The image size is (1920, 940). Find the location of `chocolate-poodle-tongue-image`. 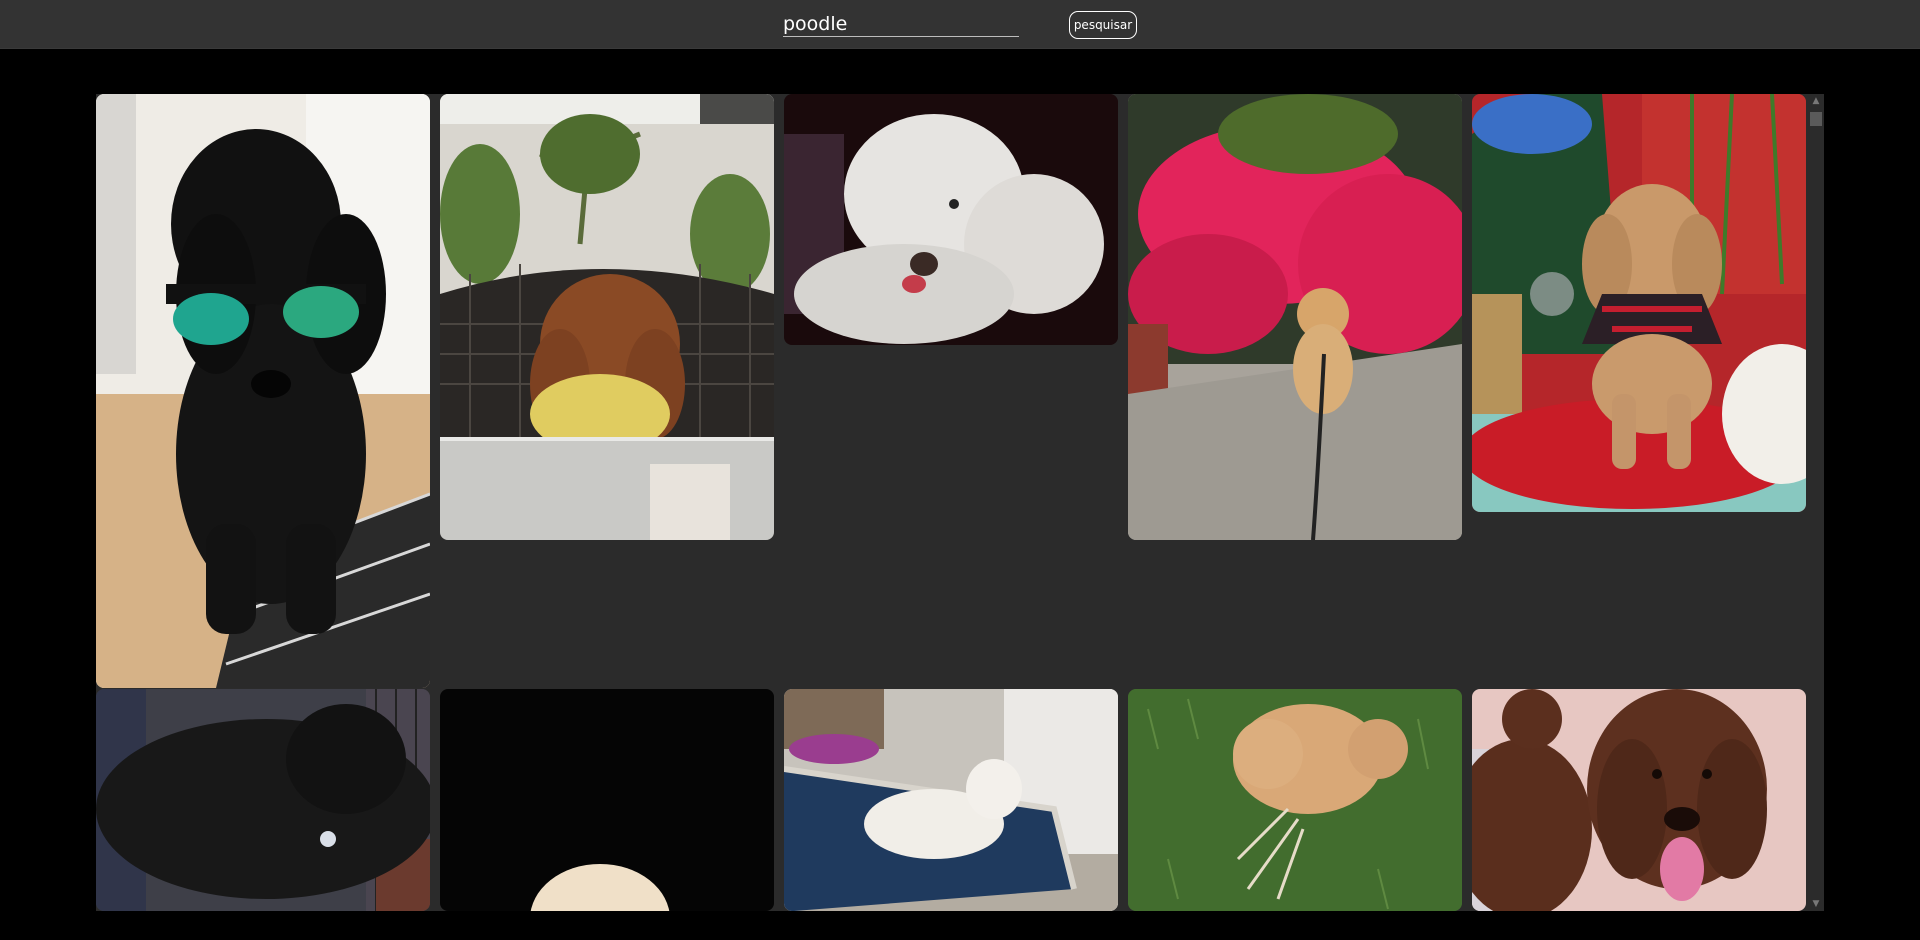

chocolate-poodle-tongue-image is located at coordinates (1639, 800).